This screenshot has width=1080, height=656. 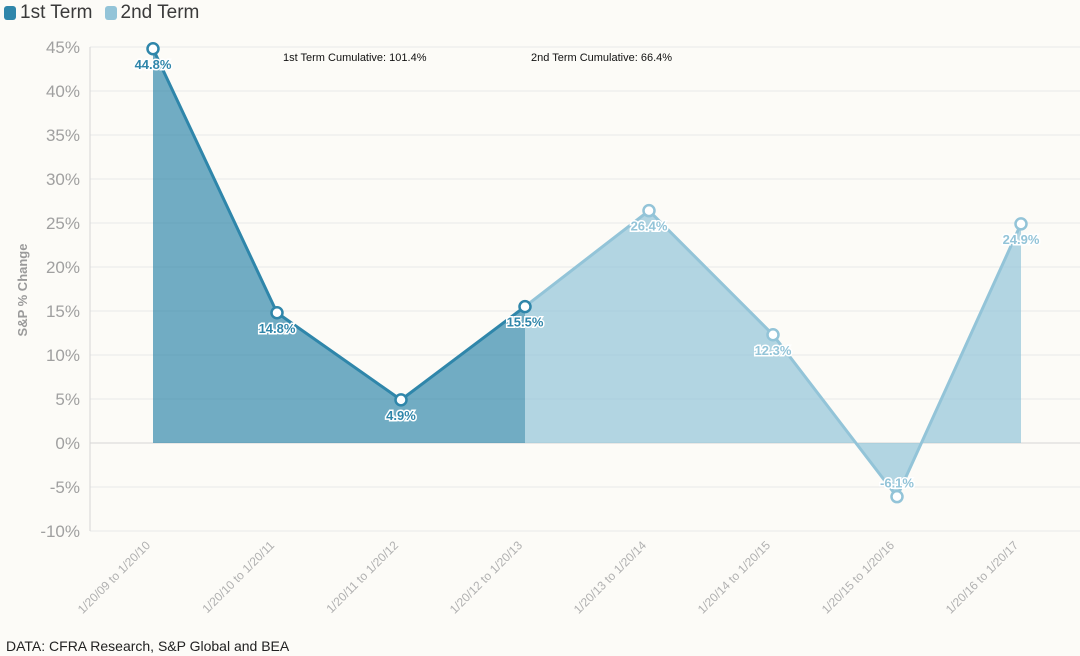 I want to click on y-tick-label: -5%, so click(x=65, y=487).